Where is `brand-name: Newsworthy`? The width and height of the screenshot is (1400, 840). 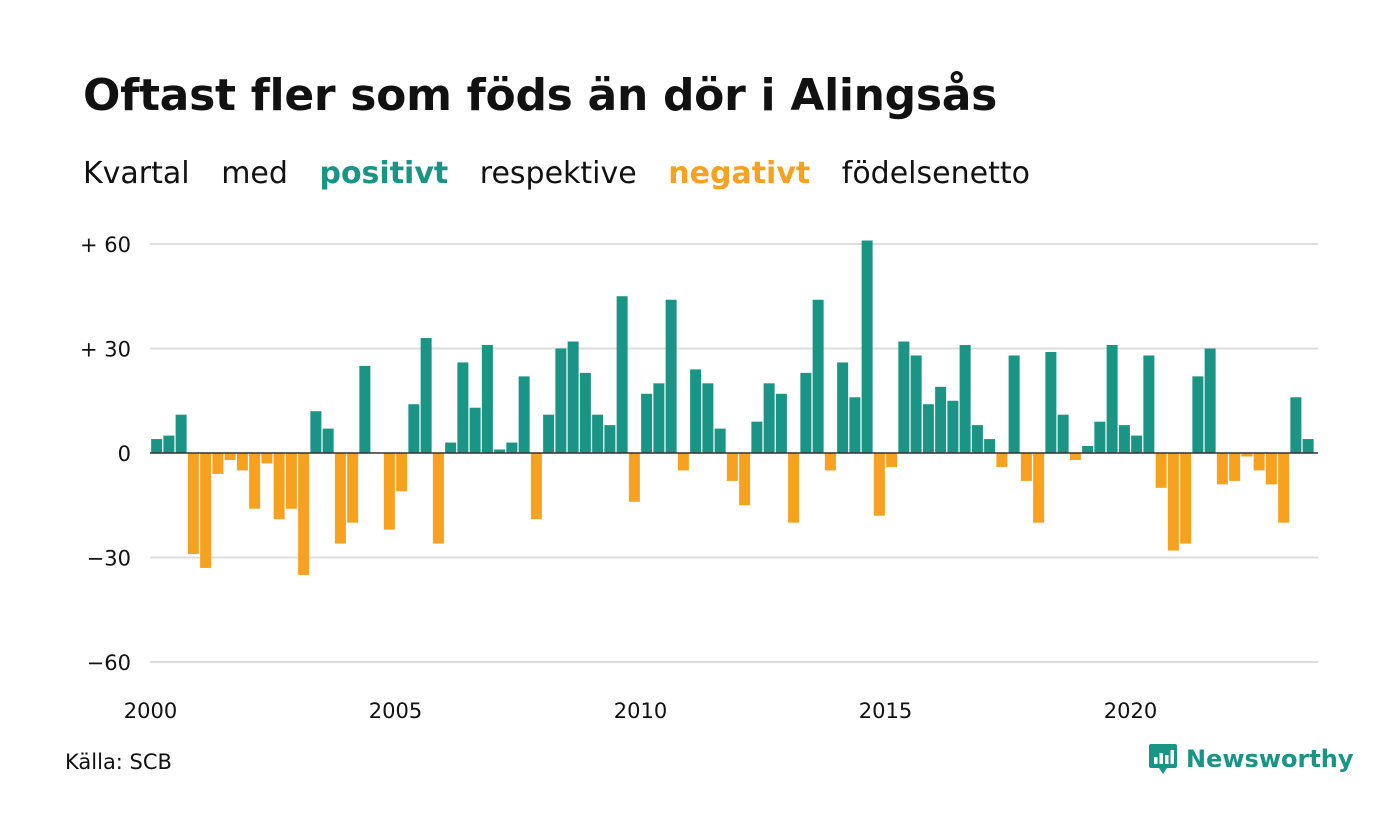 brand-name: Newsworthy is located at coordinates (1270, 759).